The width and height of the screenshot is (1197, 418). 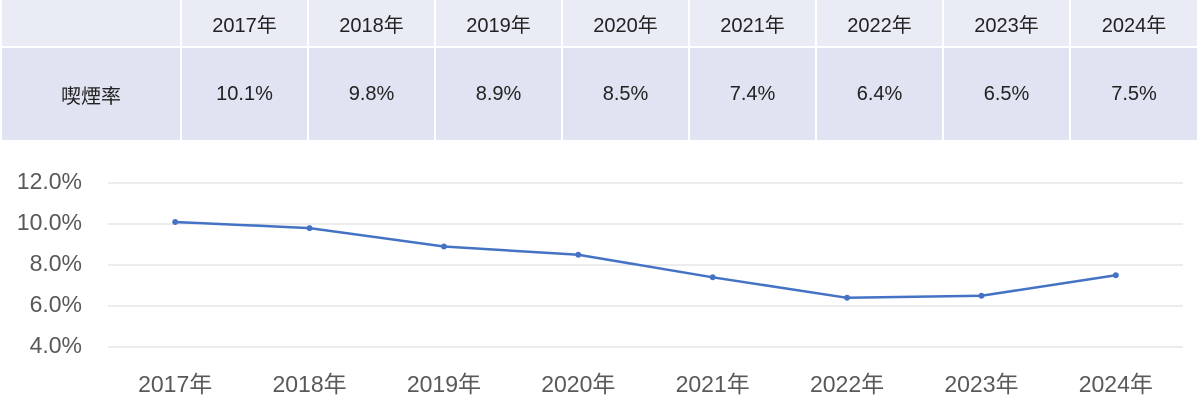 I want to click on data-cell: 6.4%, so click(x=879, y=94).